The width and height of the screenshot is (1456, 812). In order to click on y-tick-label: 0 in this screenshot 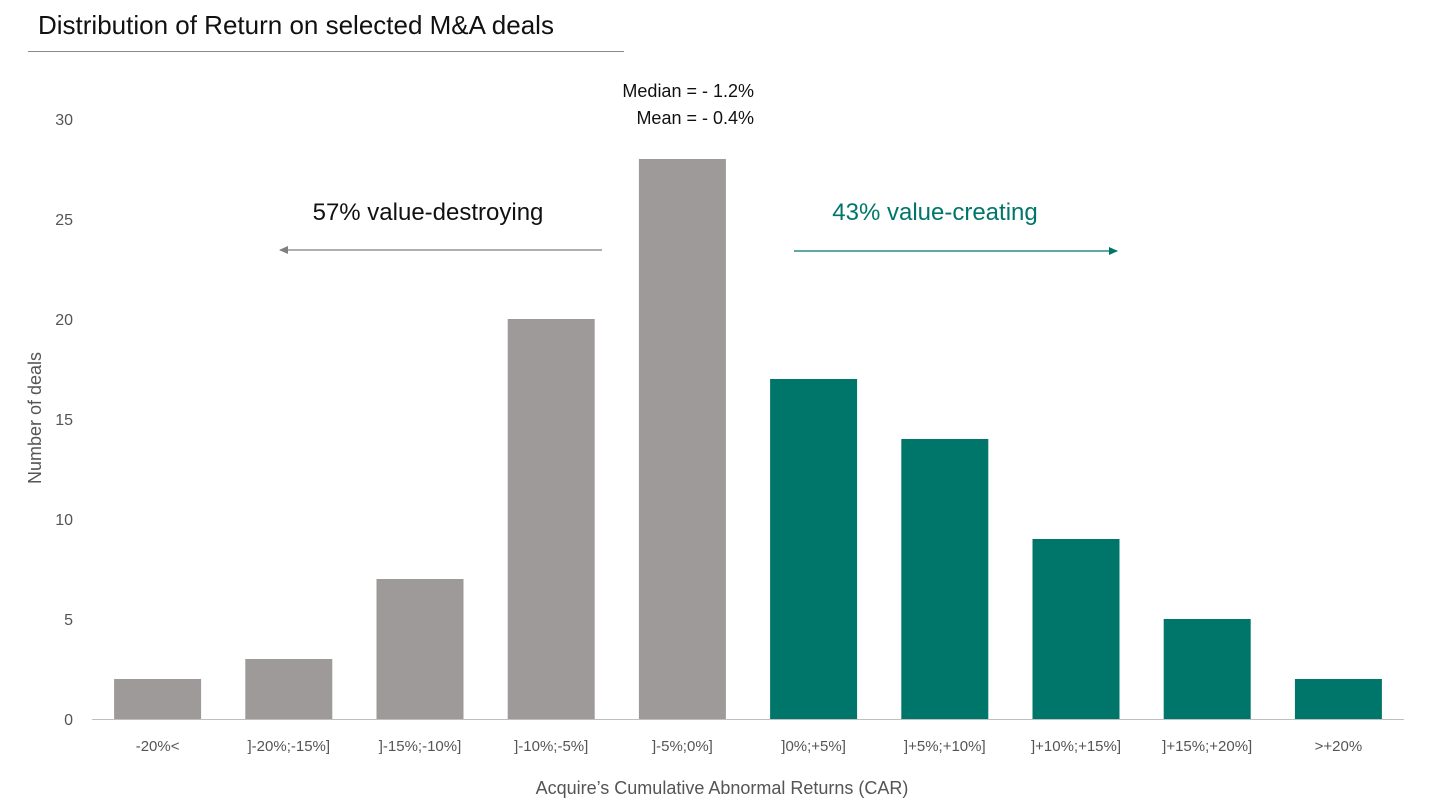, I will do `click(68, 720)`.